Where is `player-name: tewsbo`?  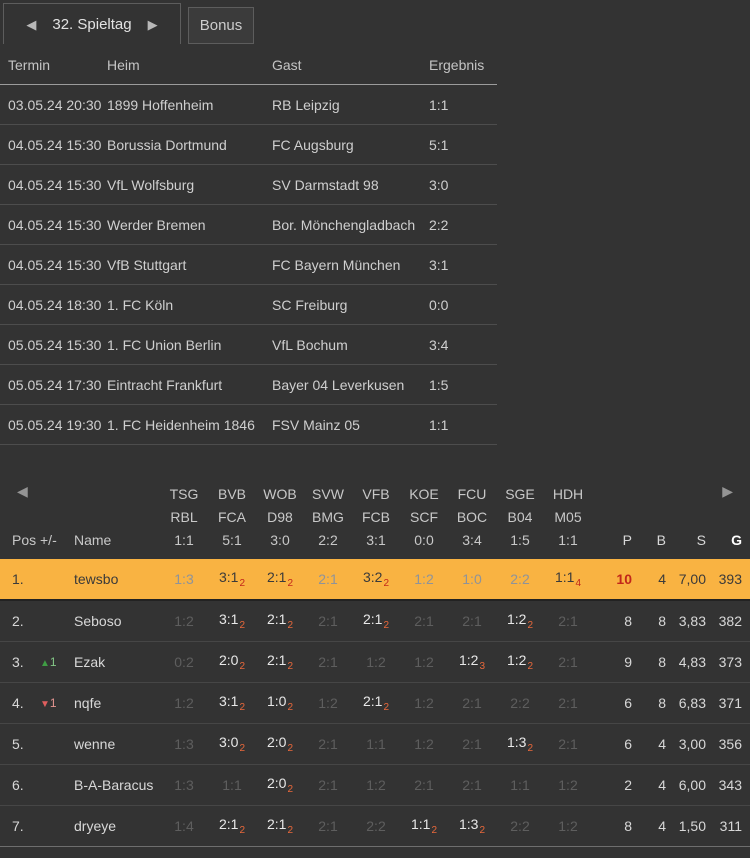
player-name: tewsbo is located at coordinates (96, 579).